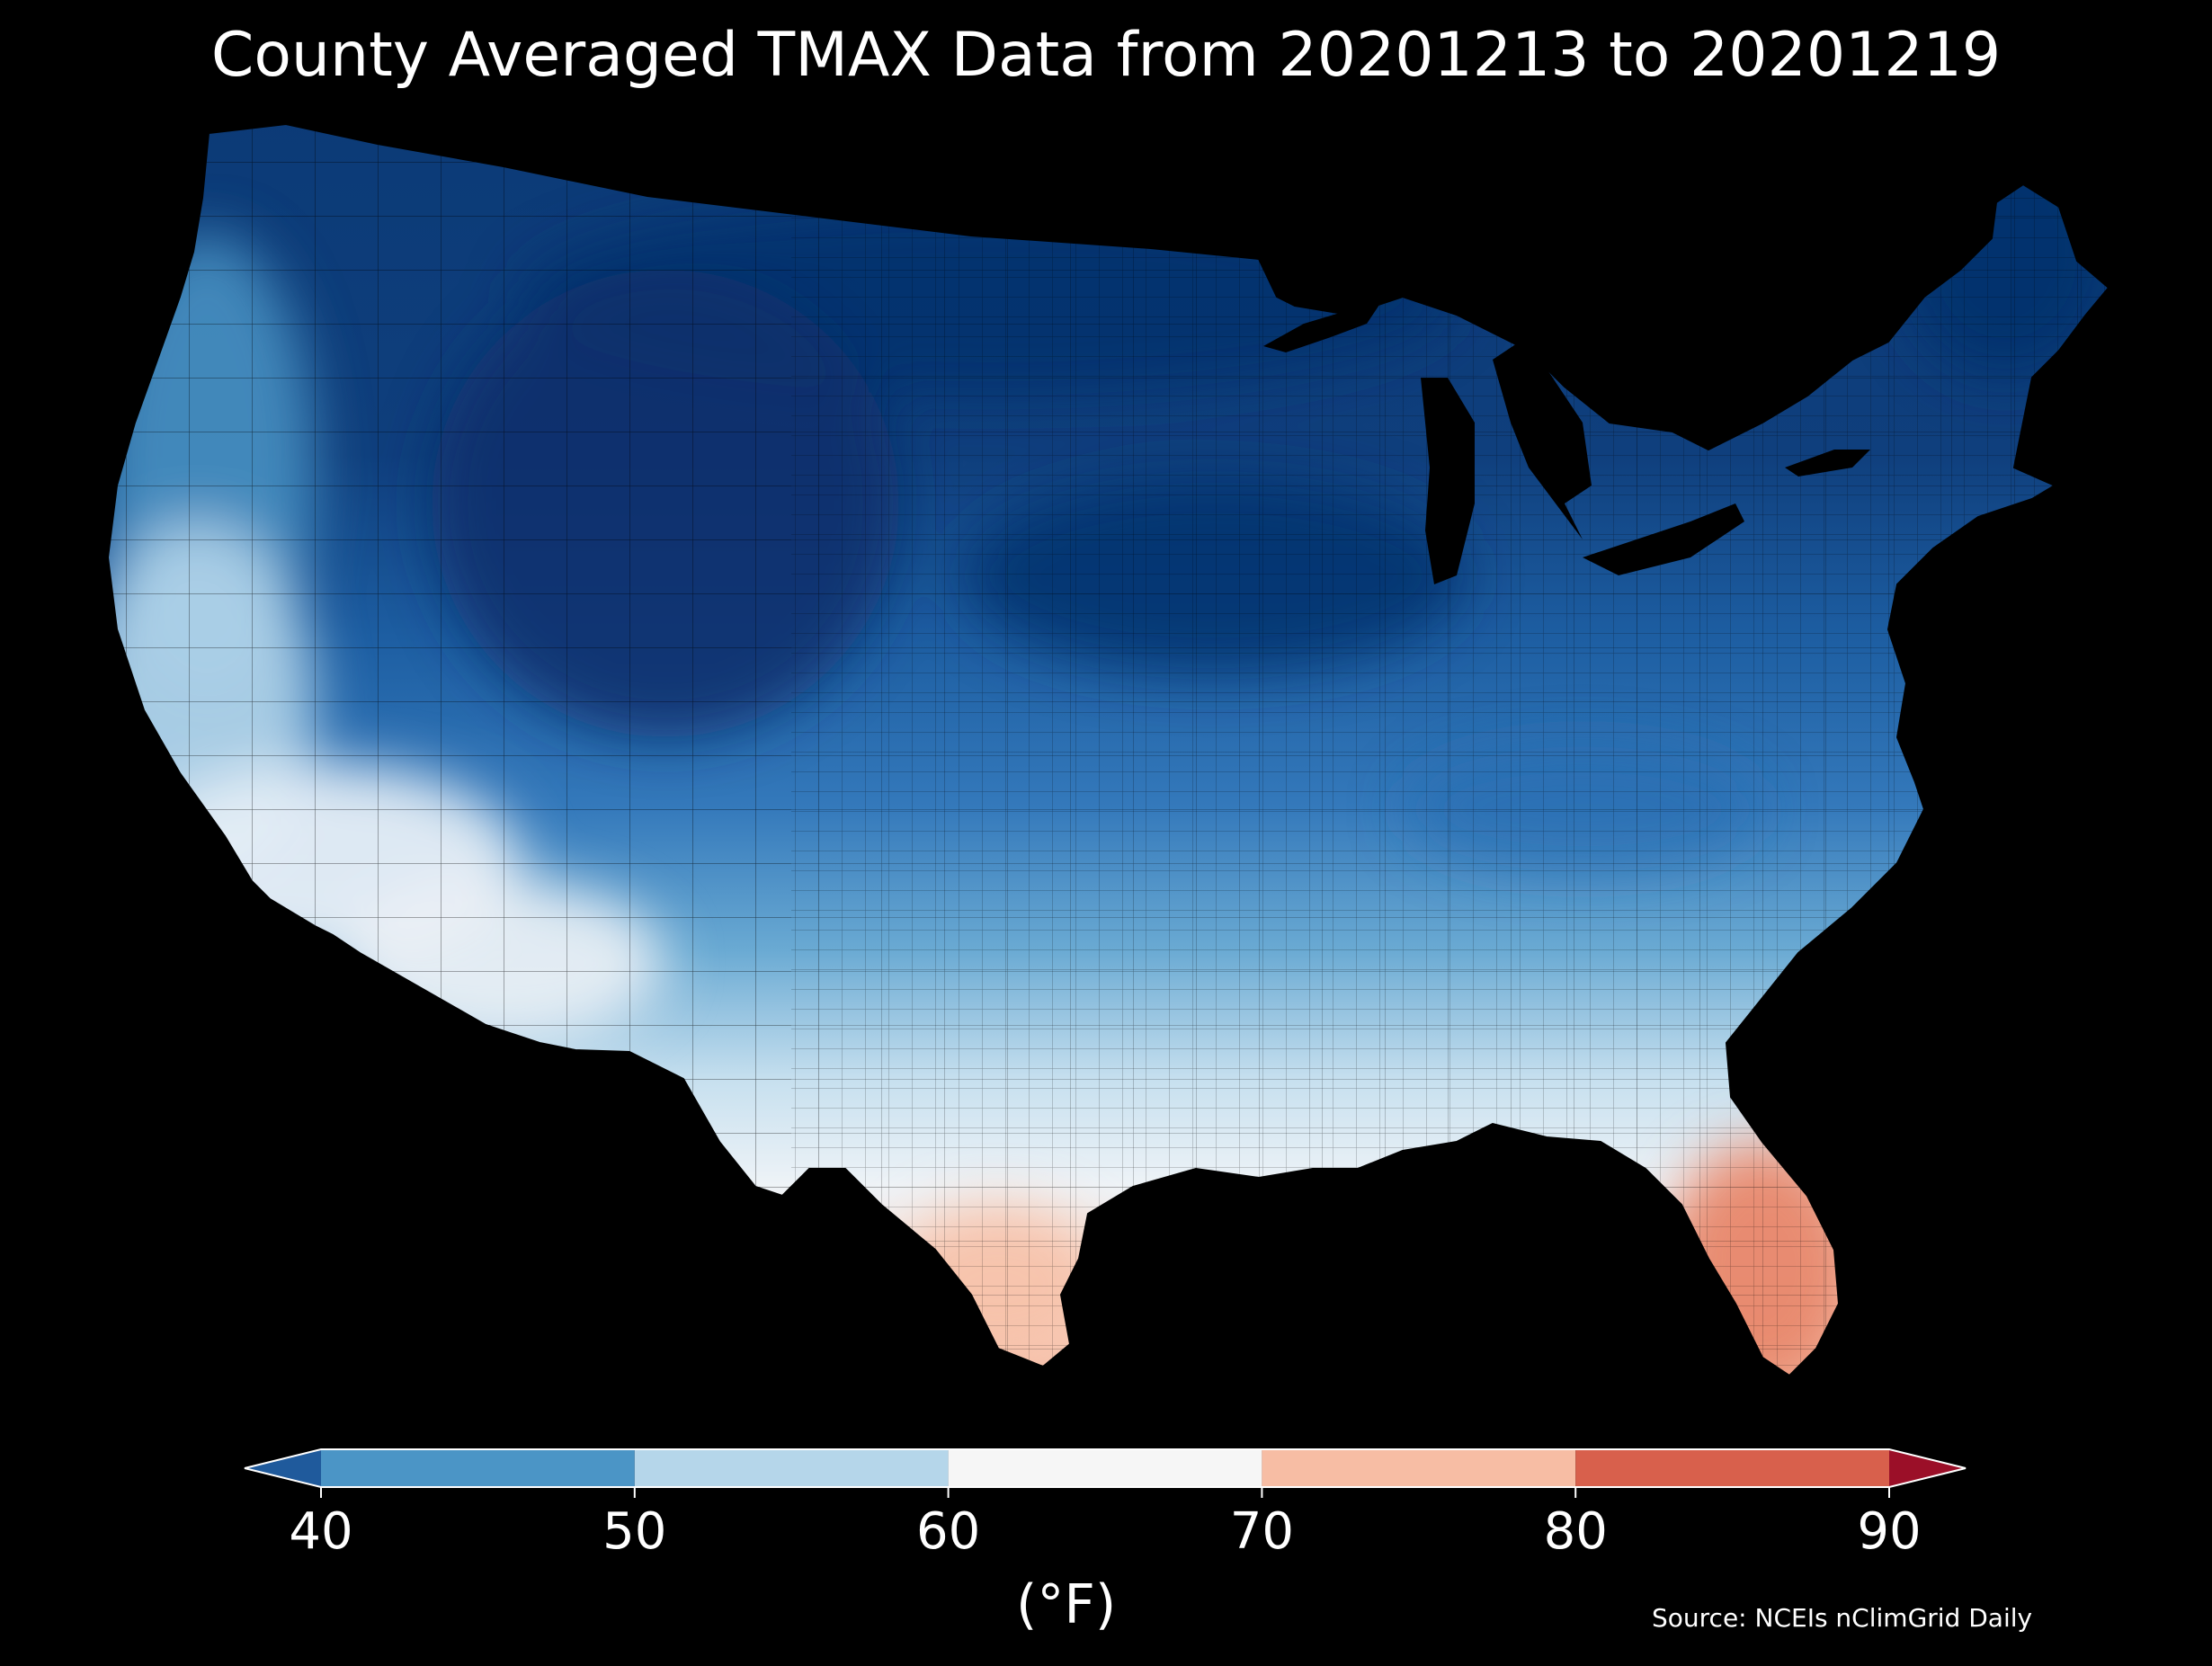 Image resolution: width=2212 pixels, height=1666 pixels. What do you see at coordinates (948, 1532) in the screenshot?
I see `colorbar-tick-label-2: 60` at bounding box center [948, 1532].